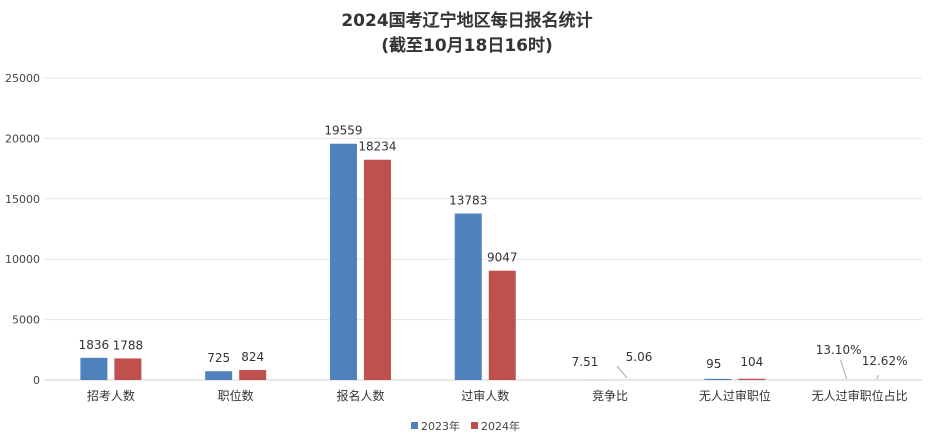 This screenshot has width=934, height=444. What do you see at coordinates (22, 199) in the screenshot?
I see `y-tick-label: 15000` at bounding box center [22, 199].